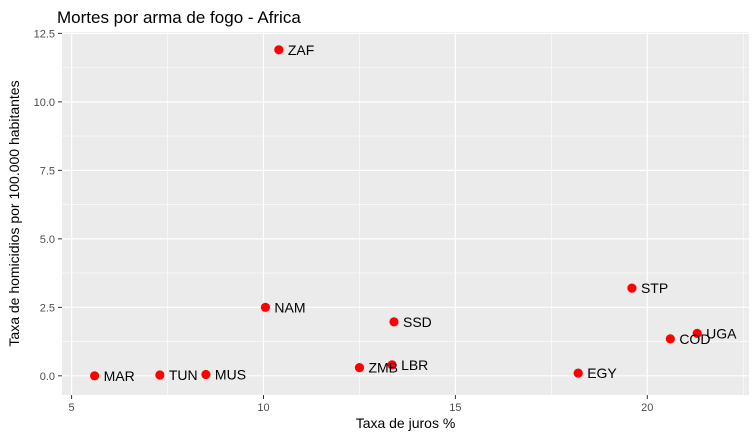 Image resolution: width=755 pixels, height=438 pixels. Describe the element at coordinates (406, 423) in the screenshot. I see `x-axis-title: Taxa de juros %` at that location.